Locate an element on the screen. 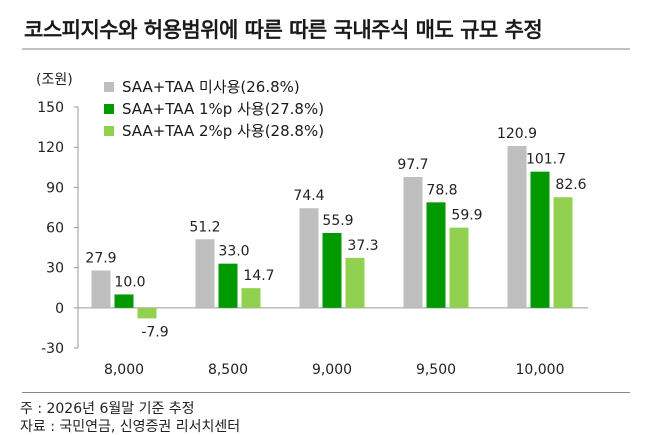  data-label: 78.8 is located at coordinates (441, 190).